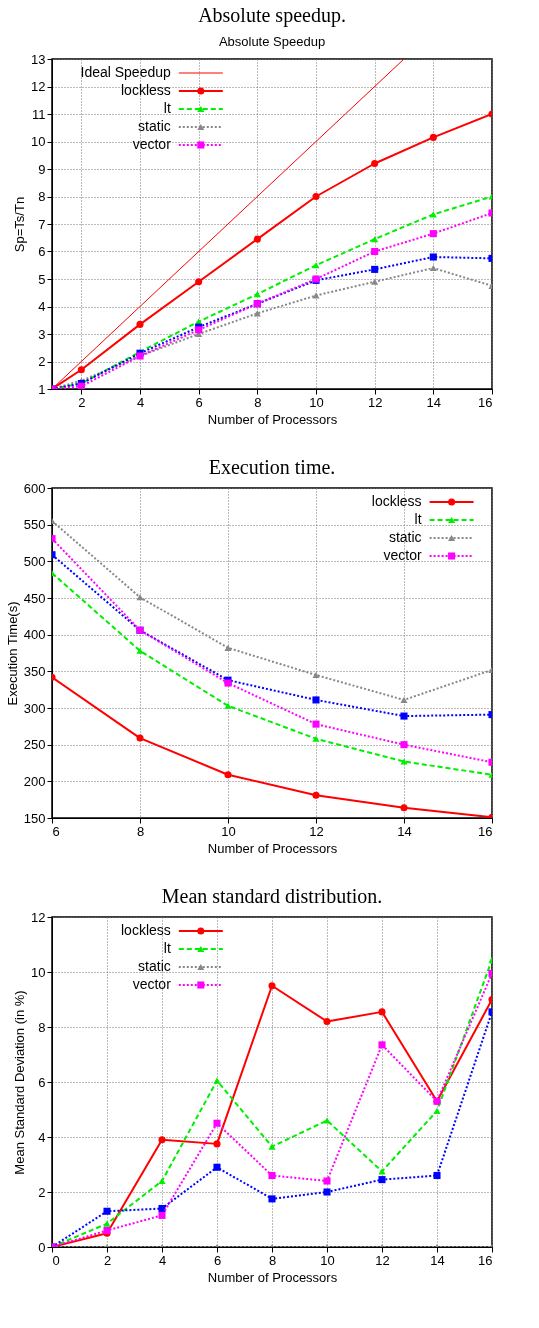 The height and width of the screenshot is (1328, 539). I want to click on y-tick-label: 300, so click(34, 708).